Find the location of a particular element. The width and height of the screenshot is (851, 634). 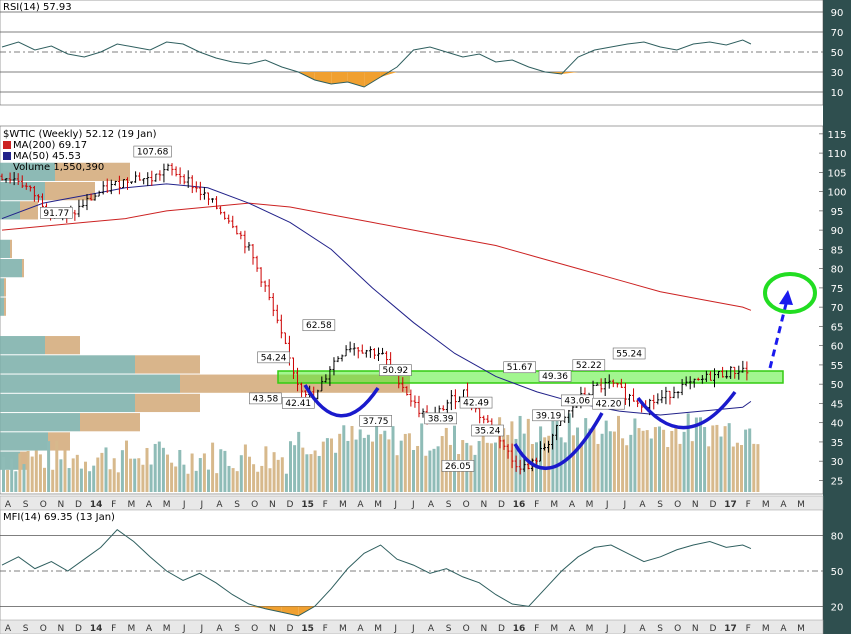

y-tick-label: 70 is located at coordinates (837, 308).